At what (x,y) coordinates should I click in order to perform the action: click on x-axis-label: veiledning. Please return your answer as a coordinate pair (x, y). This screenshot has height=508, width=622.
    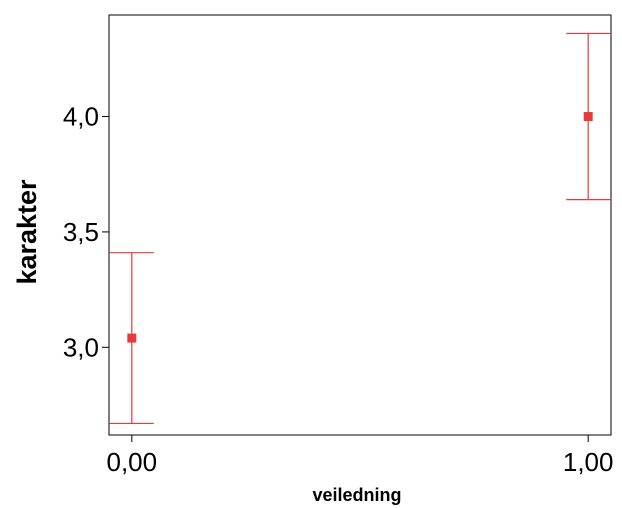
    Looking at the image, I should click on (356, 495).